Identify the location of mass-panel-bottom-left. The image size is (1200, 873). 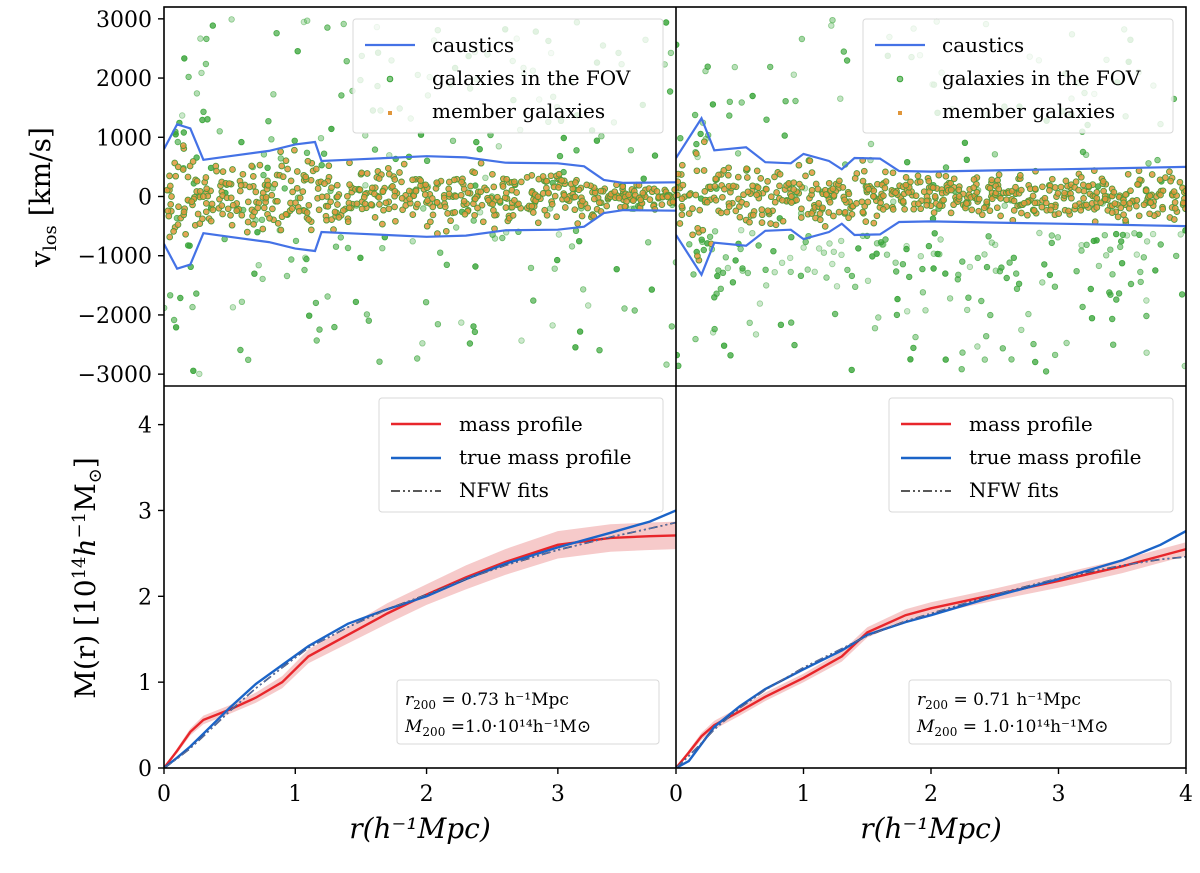
(420, 638).